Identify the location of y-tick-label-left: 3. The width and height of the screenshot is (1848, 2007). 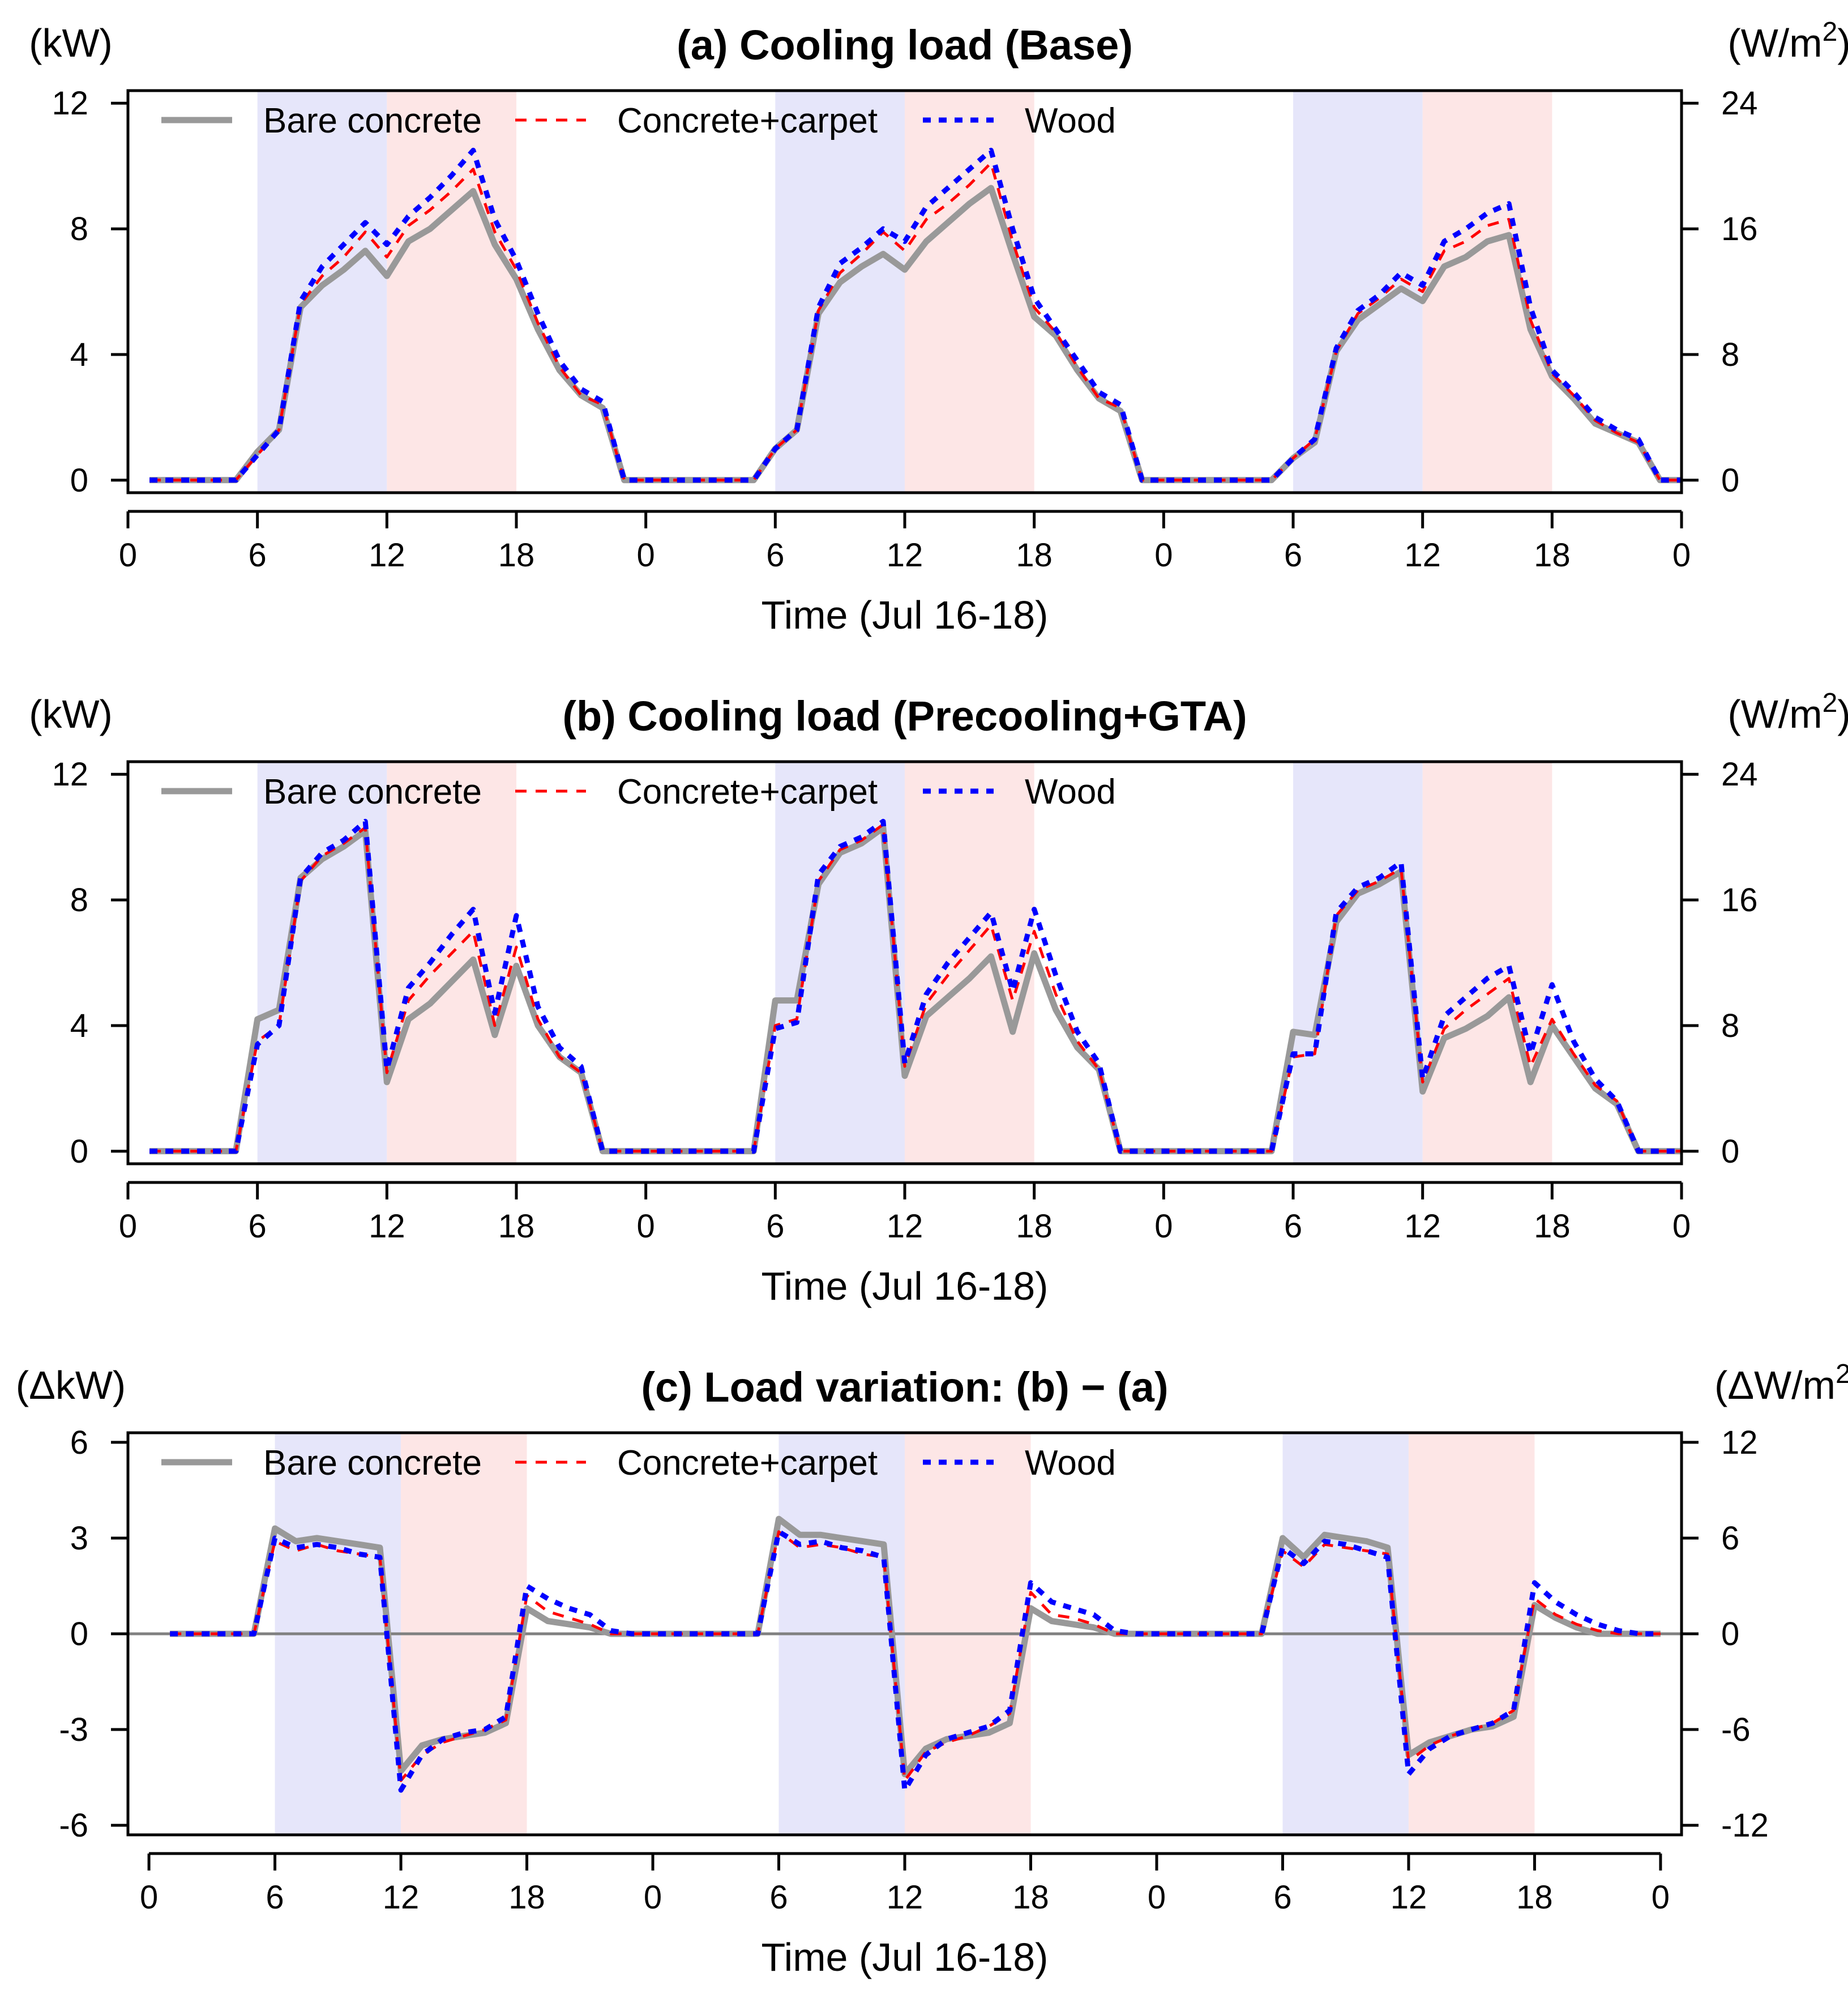
(79, 1538).